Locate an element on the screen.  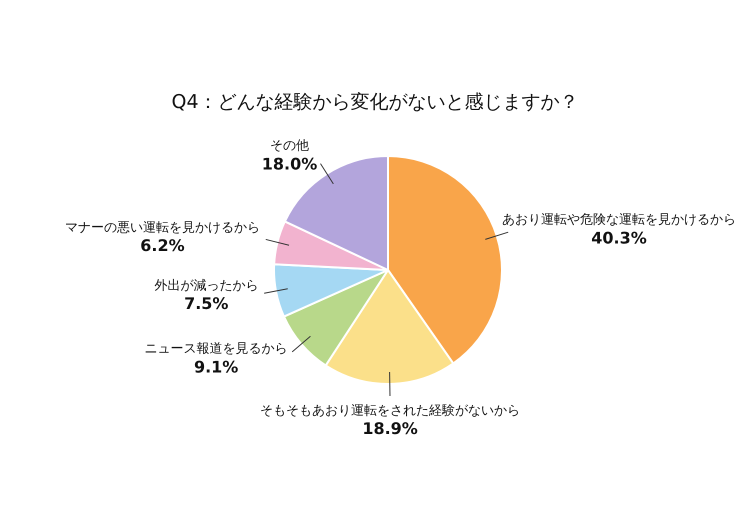
data-label: 40.3% is located at coordinates (619, 238).